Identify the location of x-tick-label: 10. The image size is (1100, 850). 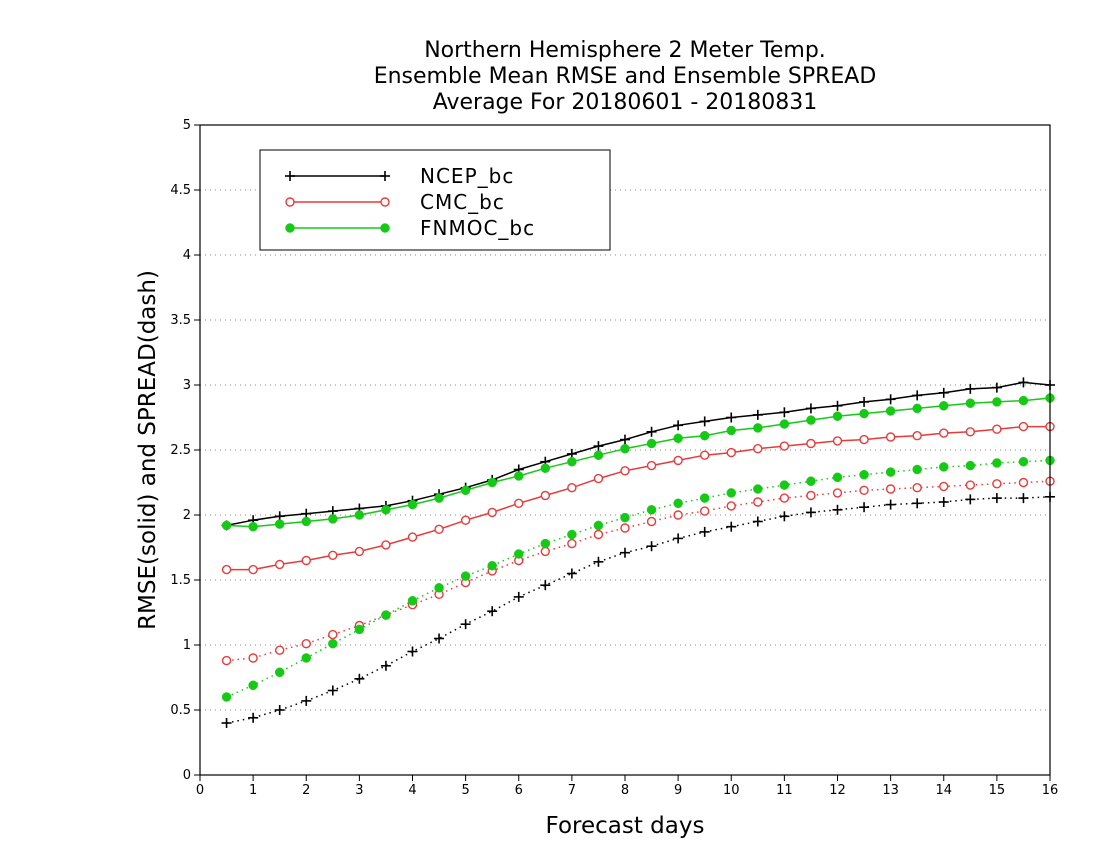
(731, 790).